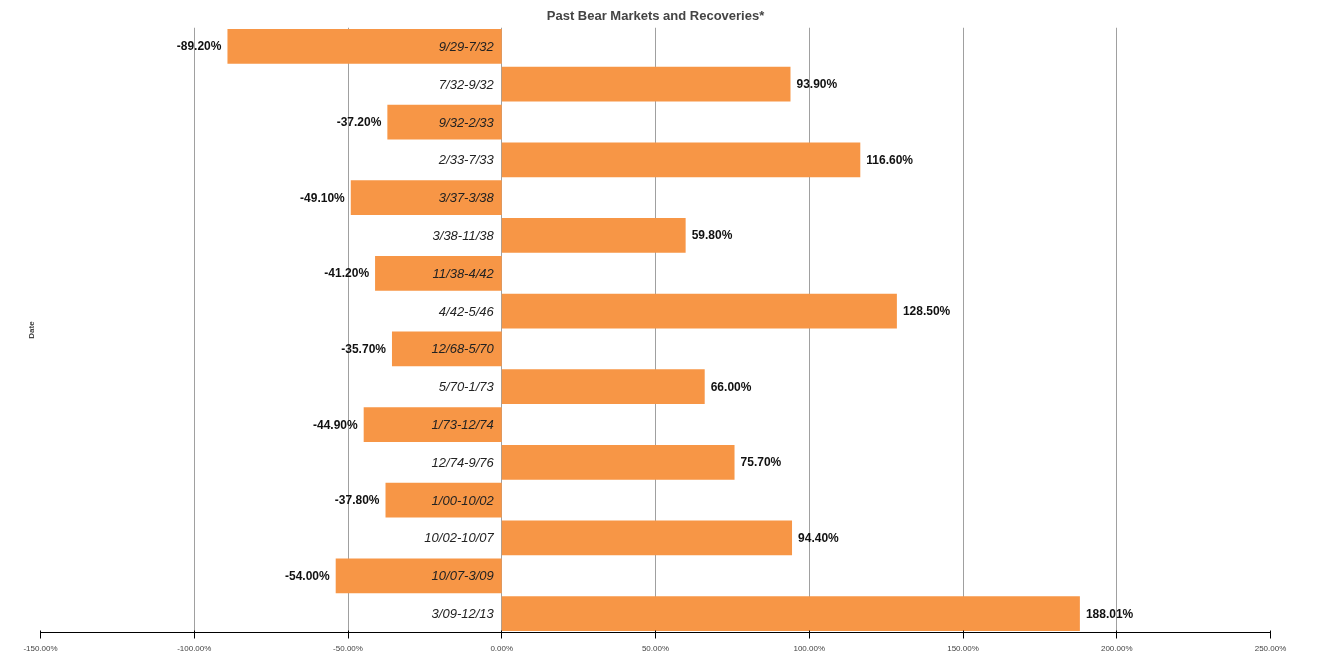 This screenshot has width=1322, height=667. I want to click on data-label: 66.00%, so click(731, 386).